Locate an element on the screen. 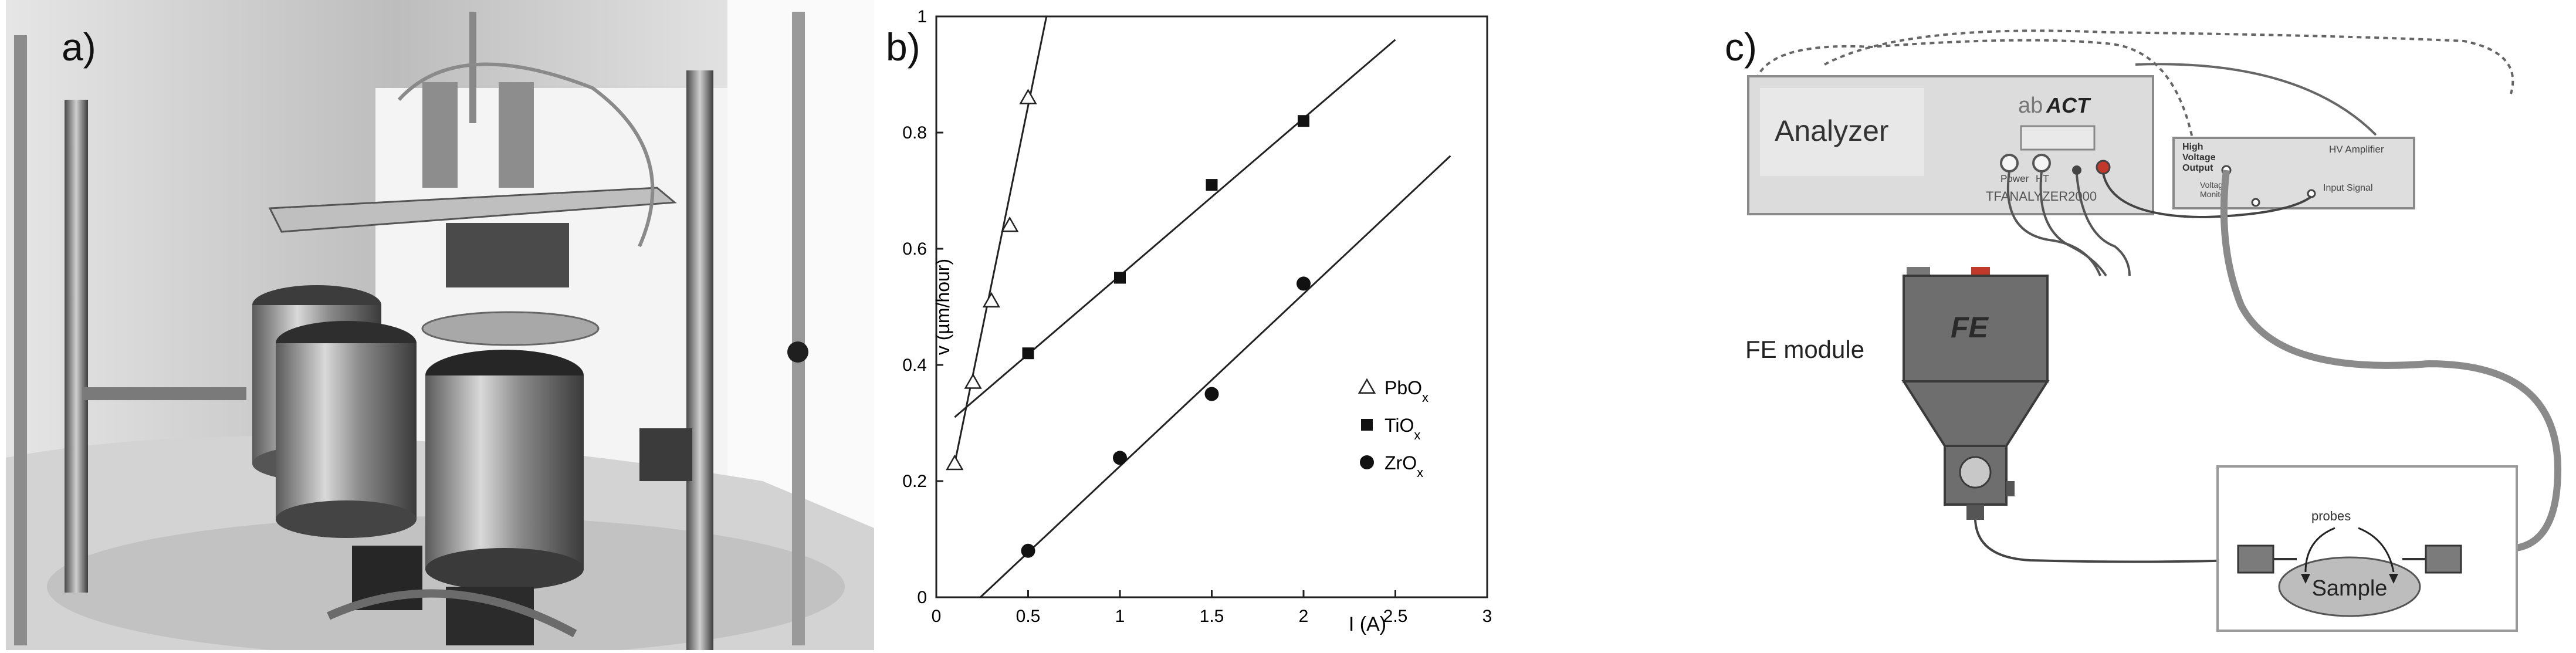 Image resolution: width=2576 pixels, height=653 pixels. voltage-monitor-label: Monitor is located at coordinates (2214, 194).